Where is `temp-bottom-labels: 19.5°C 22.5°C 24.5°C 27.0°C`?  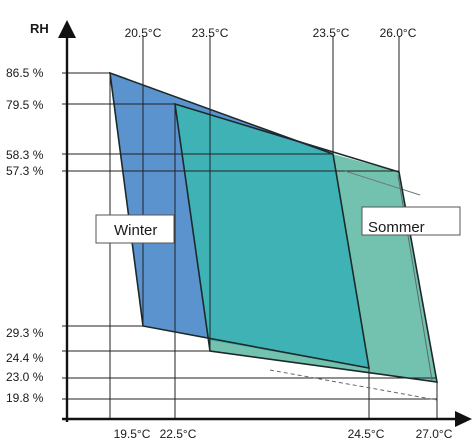
temp-bottom-labels: 19.5°C 22.5°C 24.5°C 27.0°C is located at coordinates (283, 434).